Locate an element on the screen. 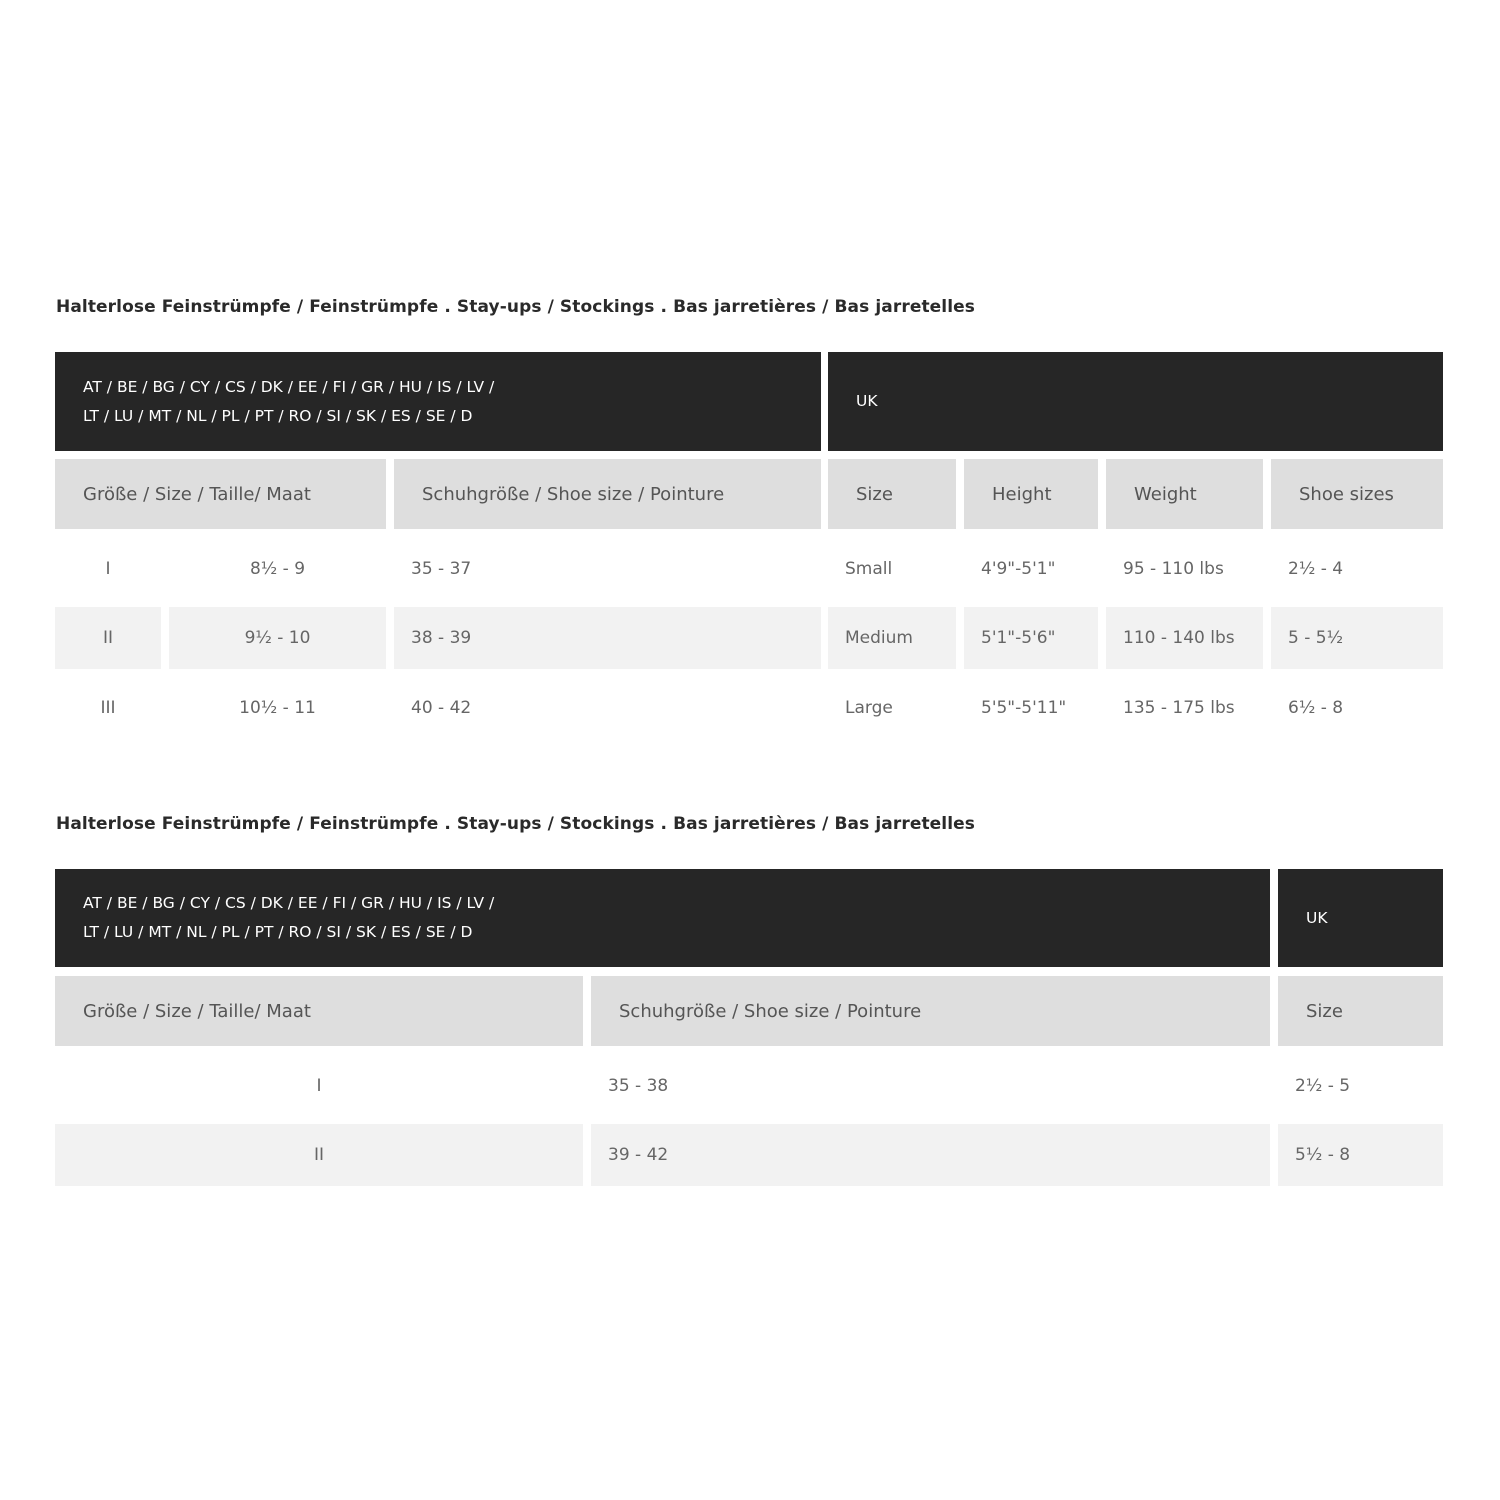 The height and width of the screenshot is (1500, 1500). cell-shoe-size: 38 - 39 is located at coordinates (607, 638).